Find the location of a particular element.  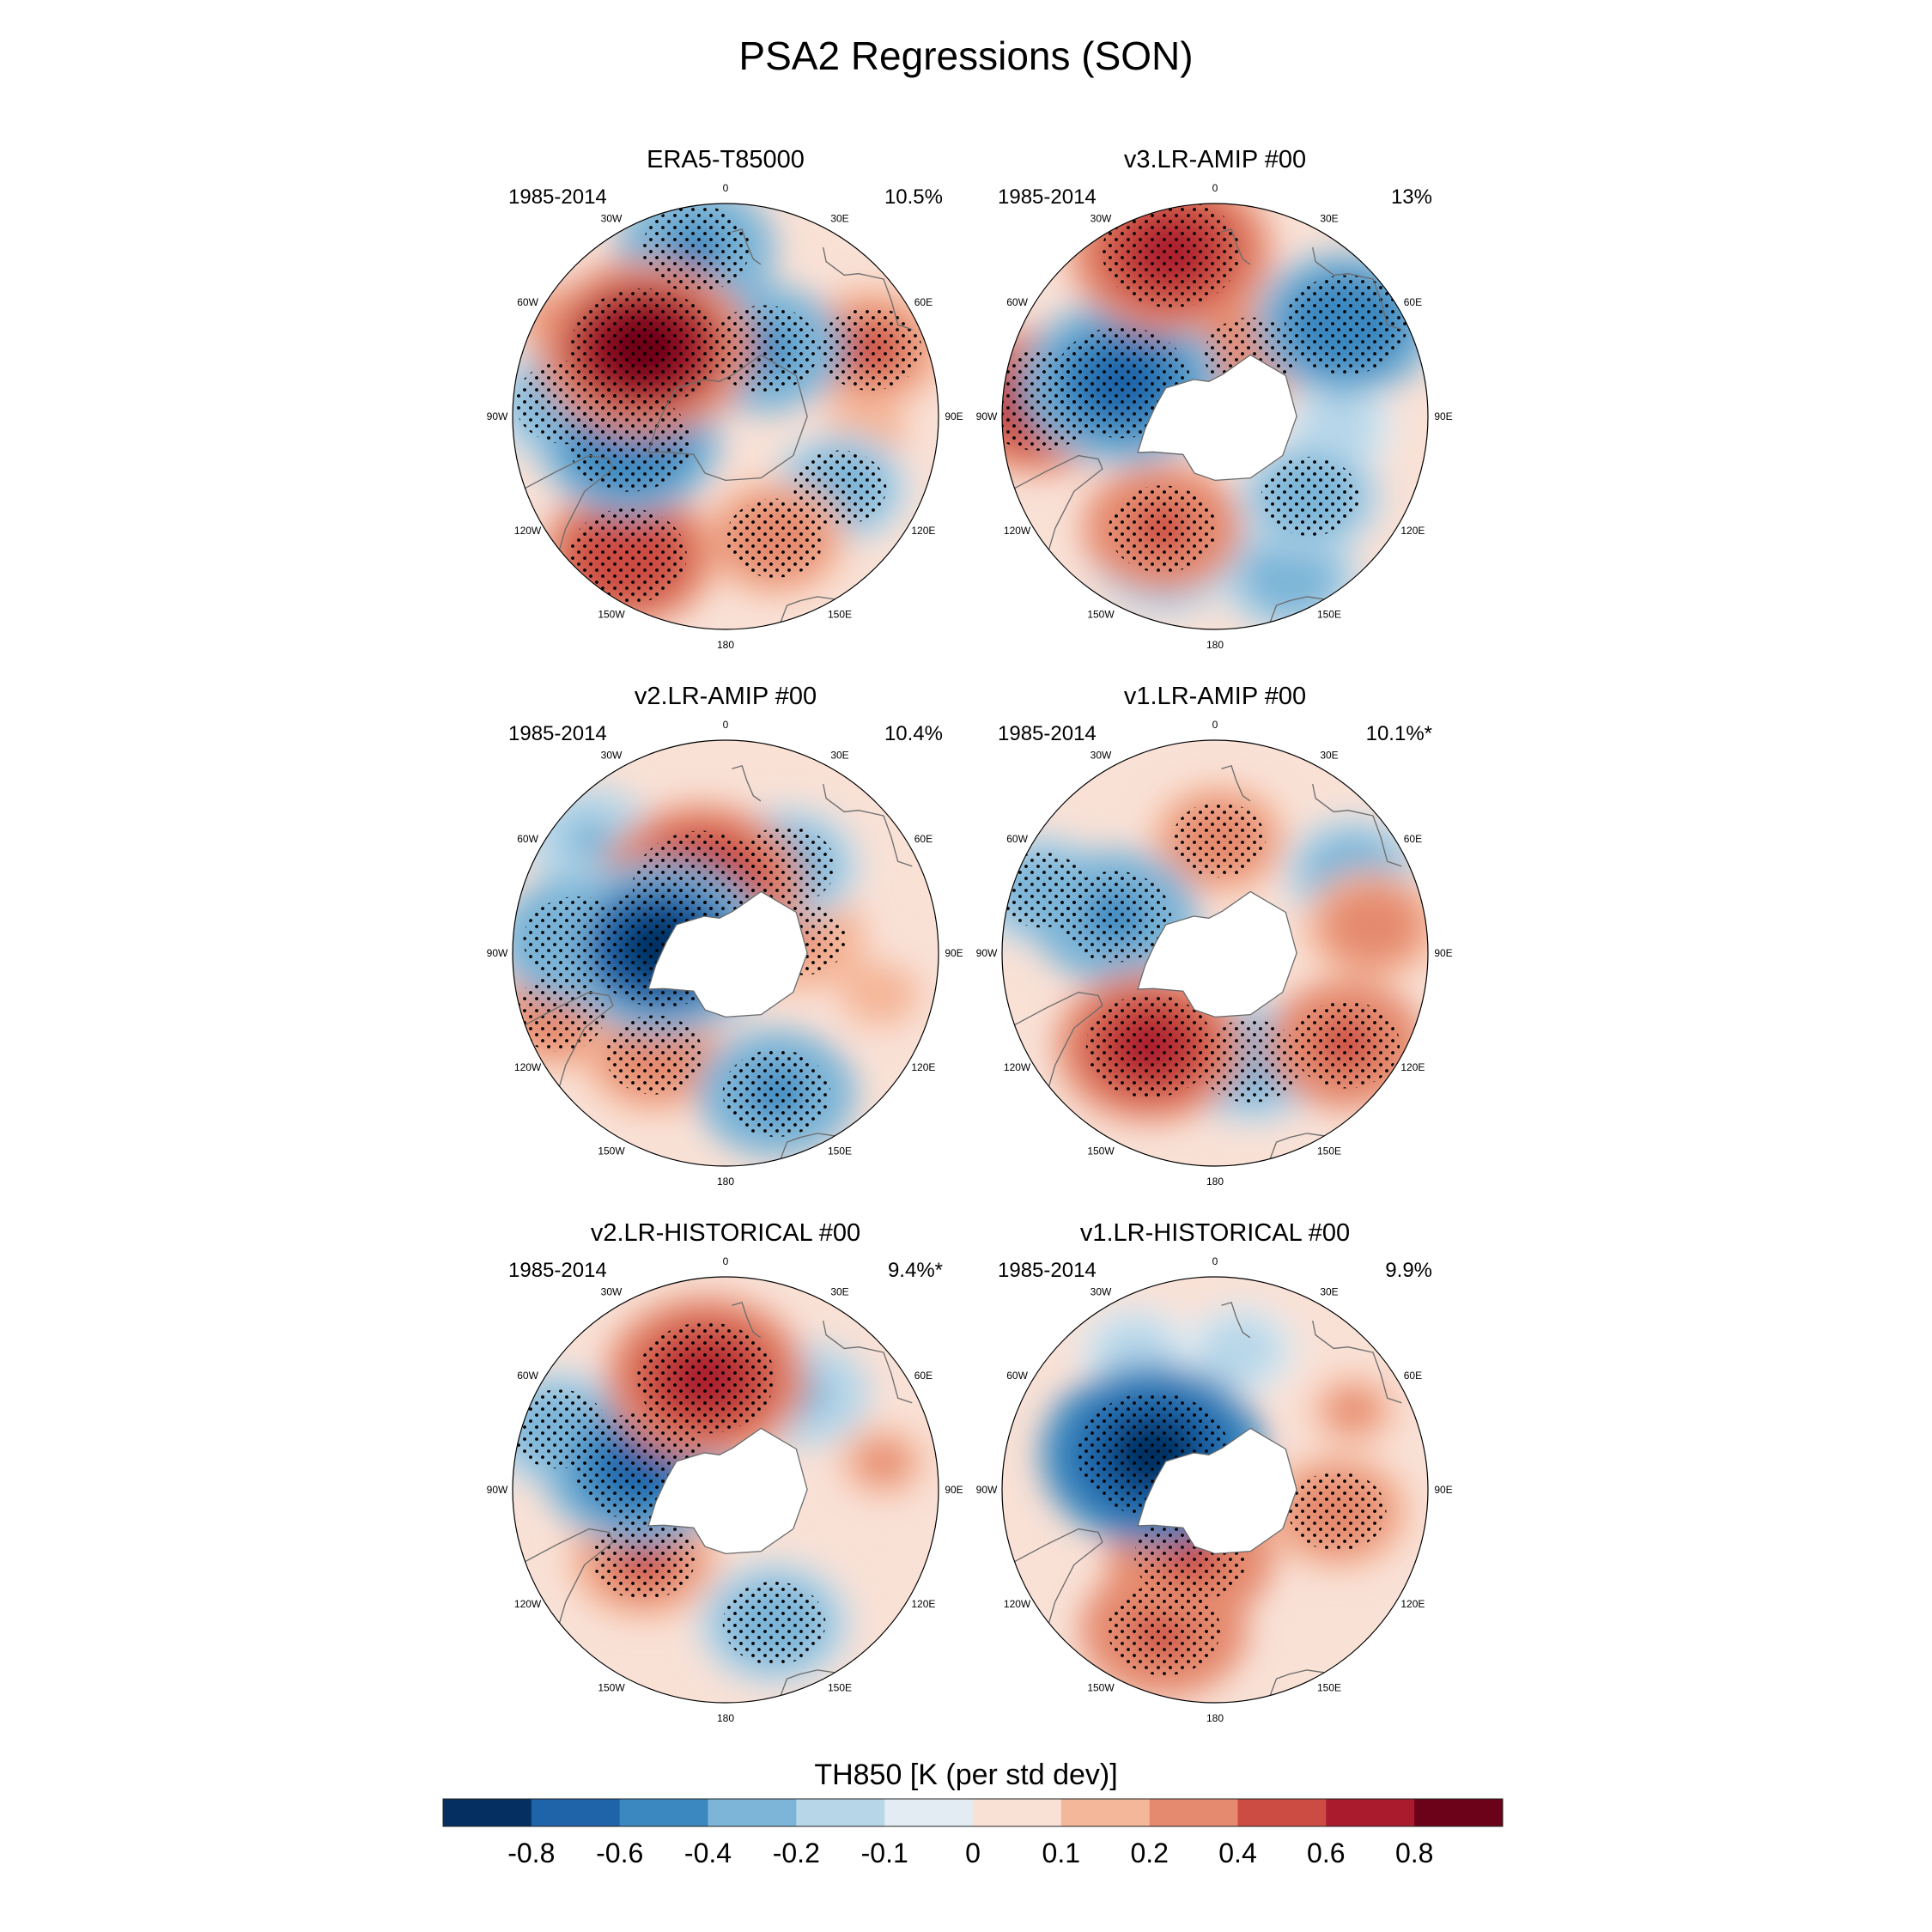

colorbar-tick-label: -0.8 is located at coordinates (531, 1853).